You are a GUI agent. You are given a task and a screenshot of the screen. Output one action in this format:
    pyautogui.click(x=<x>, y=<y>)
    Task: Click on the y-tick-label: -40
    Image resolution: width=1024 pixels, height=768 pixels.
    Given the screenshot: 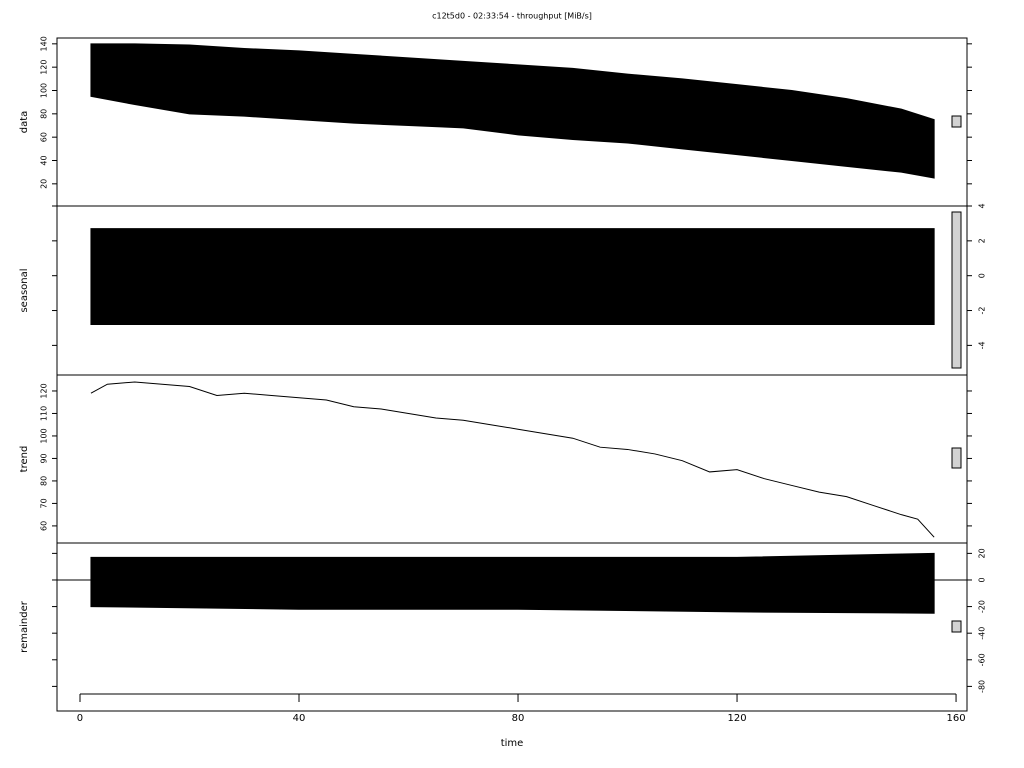 What is the action you would take?
    pyautogui.click(x=982, y=633)
    